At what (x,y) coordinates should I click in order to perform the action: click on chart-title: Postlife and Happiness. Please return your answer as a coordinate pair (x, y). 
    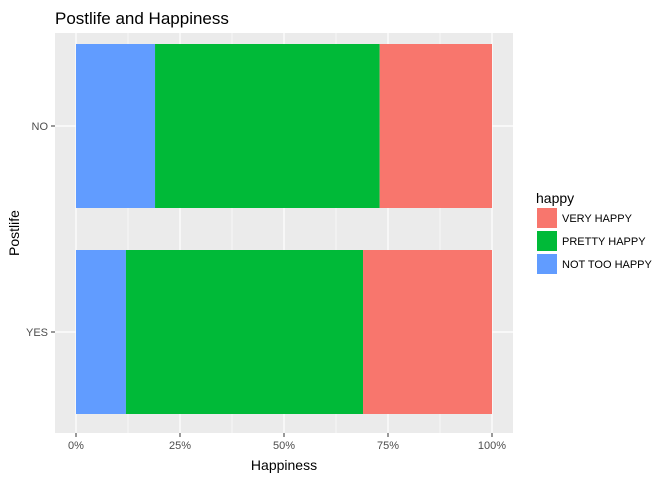
    Looking at the image, I should click on (142, 18).